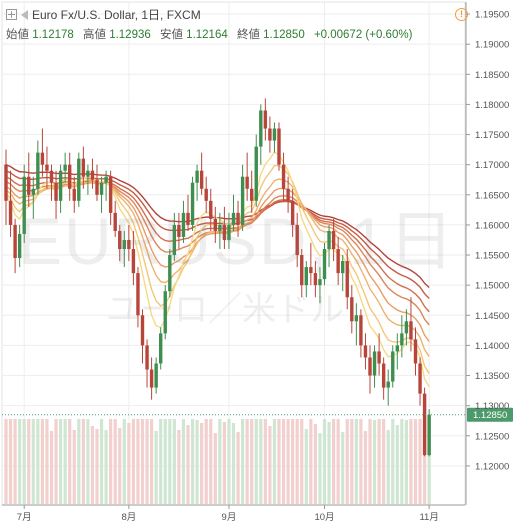  I want to click on y-tick-label: 1.16500, so click(492, 195).